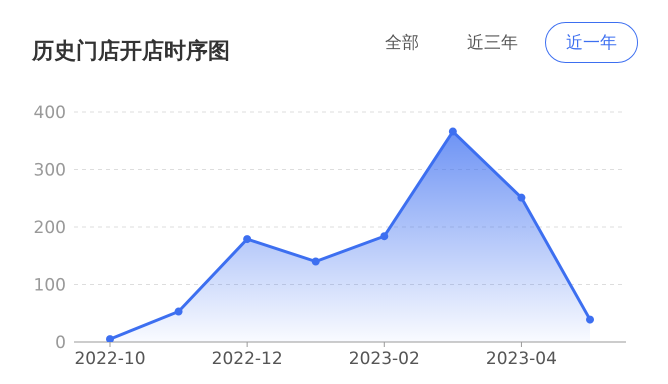 This screenshot has width=668, height=384. I want to click on text: 全部, so click(402, 43).